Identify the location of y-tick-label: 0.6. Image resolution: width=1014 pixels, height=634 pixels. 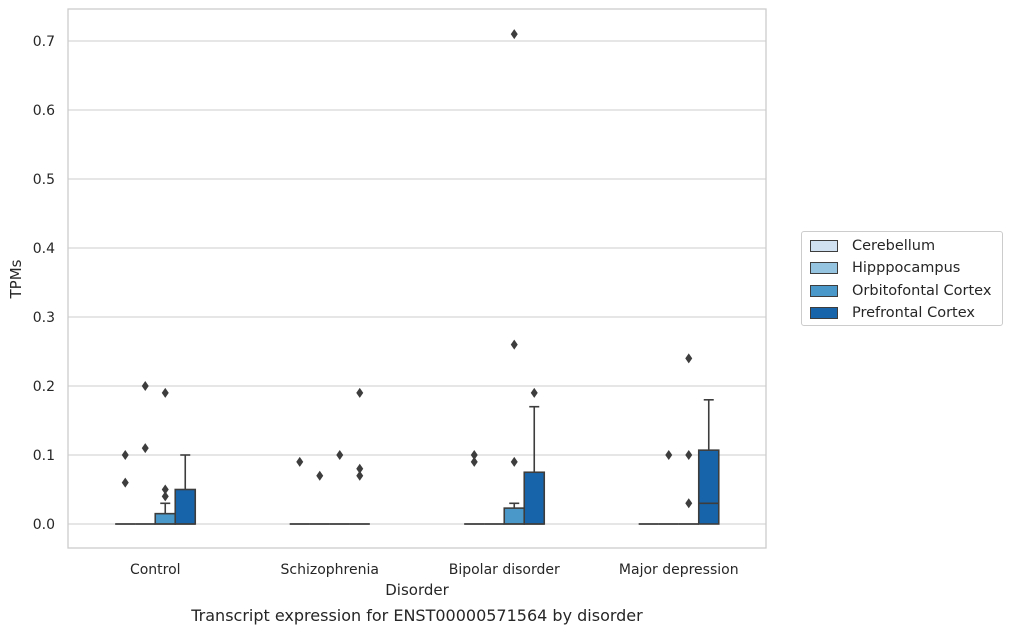
(44, 111).